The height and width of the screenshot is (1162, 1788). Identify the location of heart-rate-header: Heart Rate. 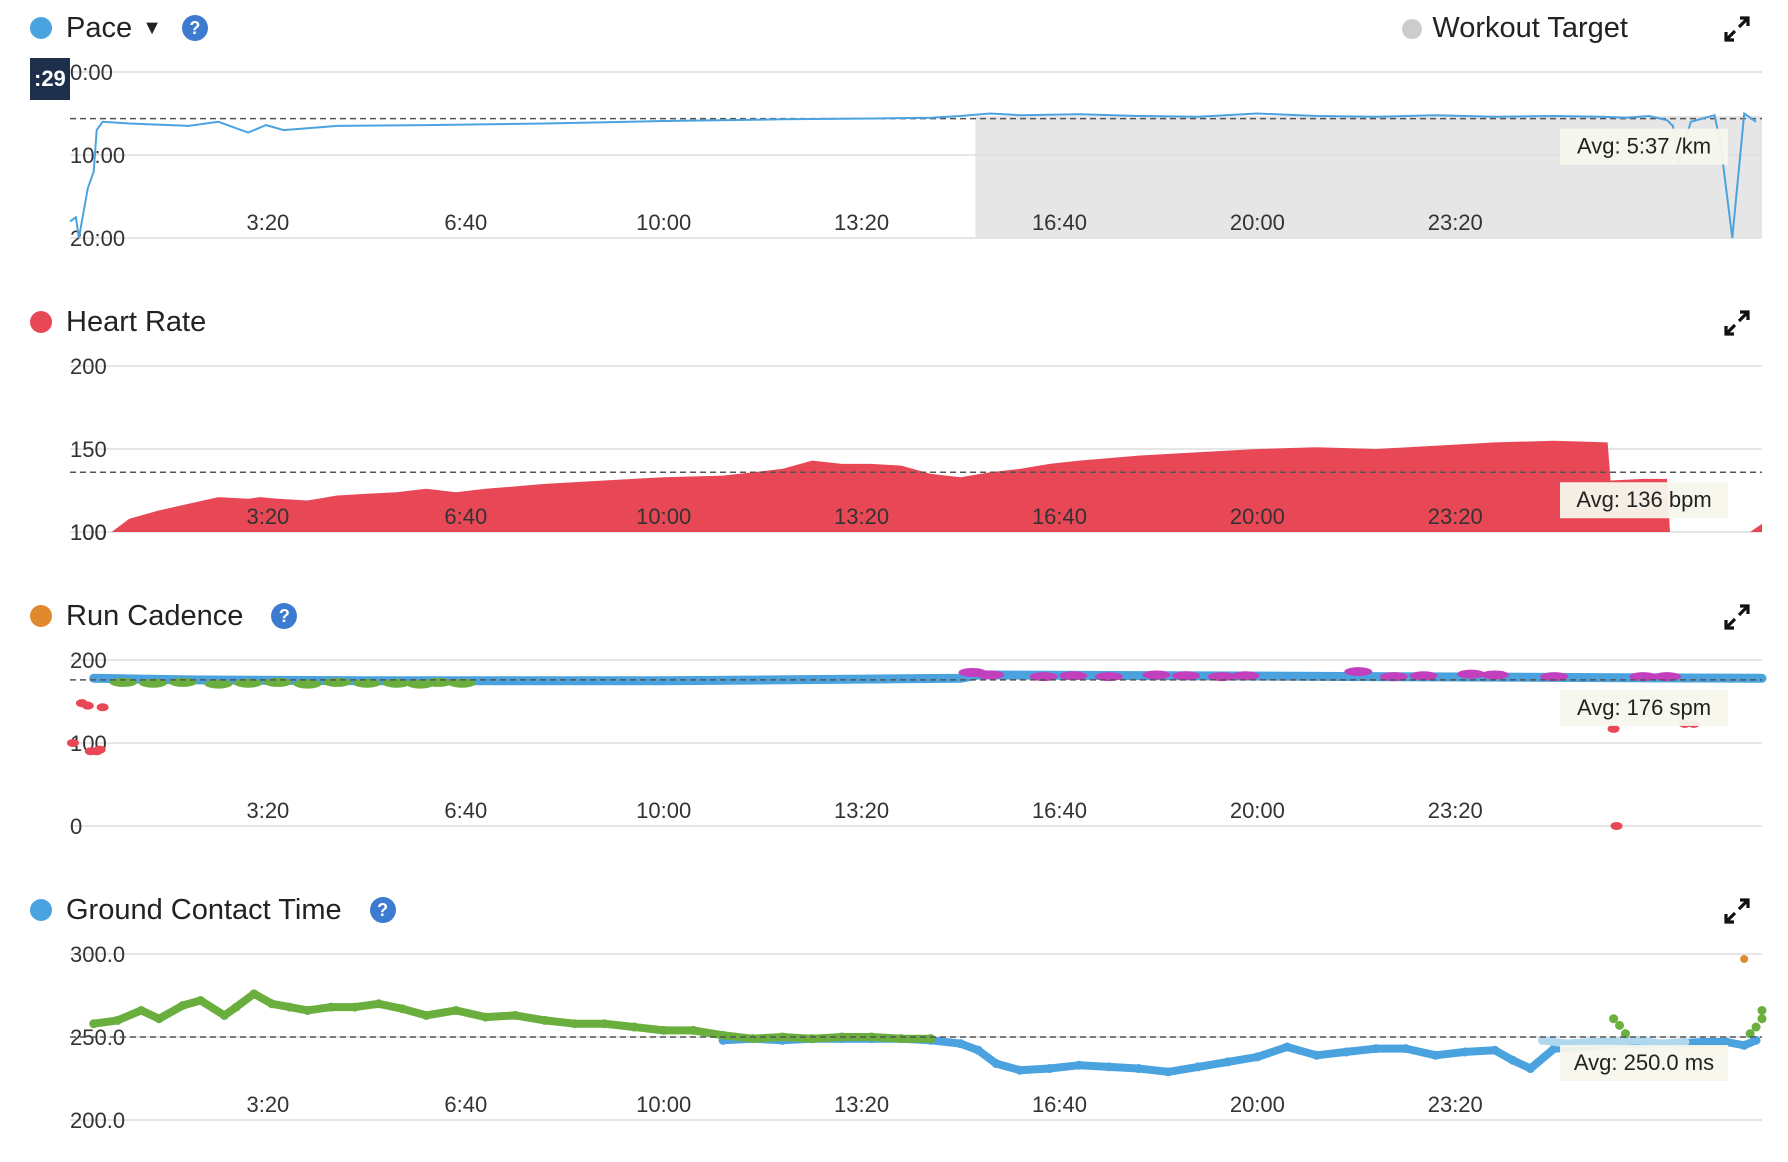
(118, 322).